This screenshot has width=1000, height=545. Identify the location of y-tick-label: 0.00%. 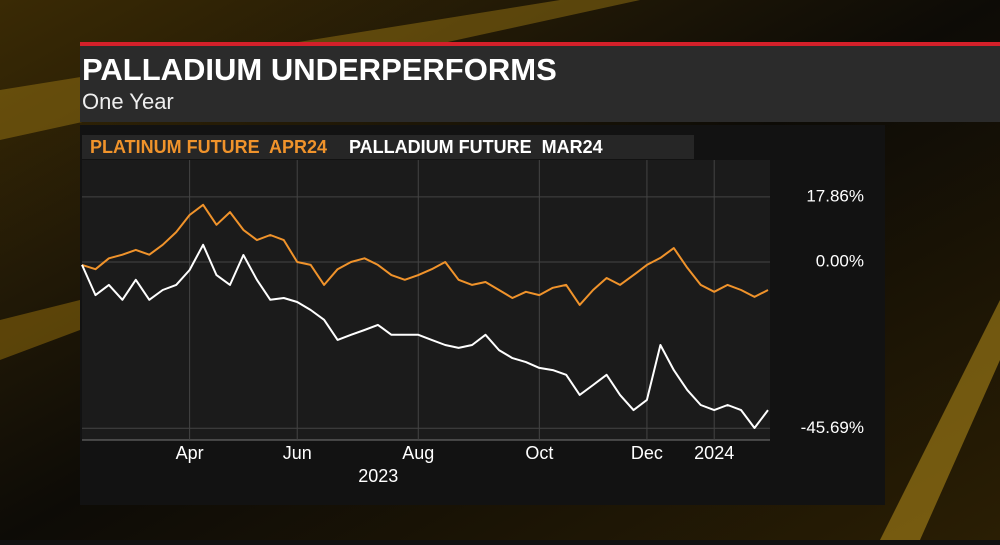
(840, 260).